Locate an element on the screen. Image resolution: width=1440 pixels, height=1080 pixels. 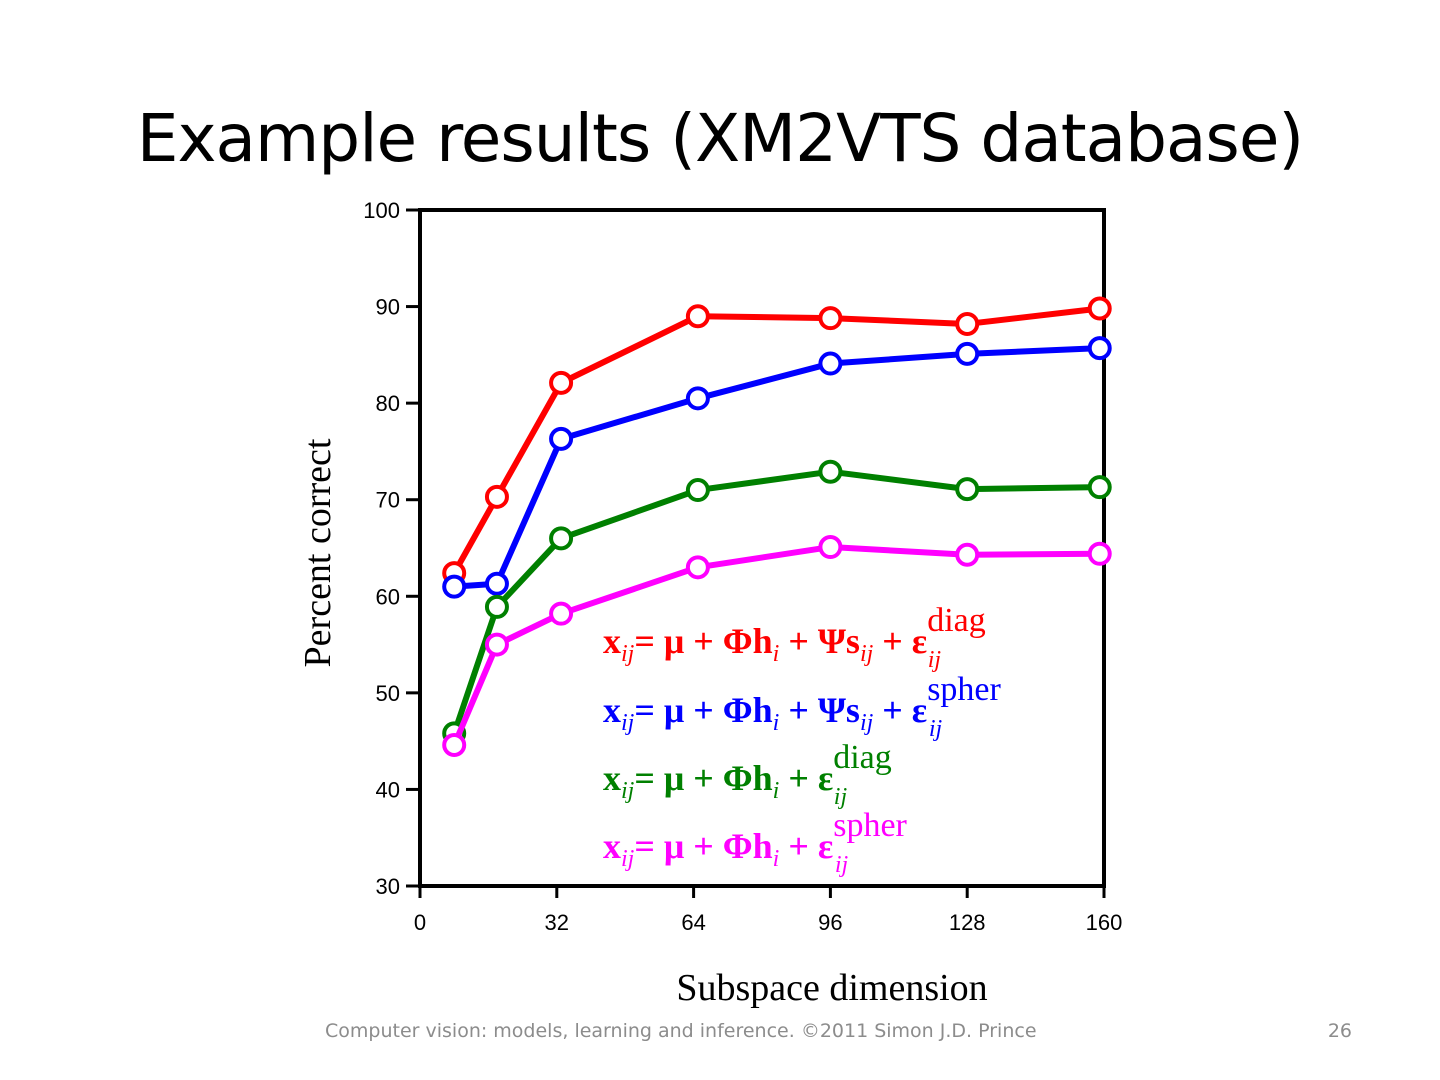
x-axis-label: Subspace dimension is located at coordinates (831, 988).